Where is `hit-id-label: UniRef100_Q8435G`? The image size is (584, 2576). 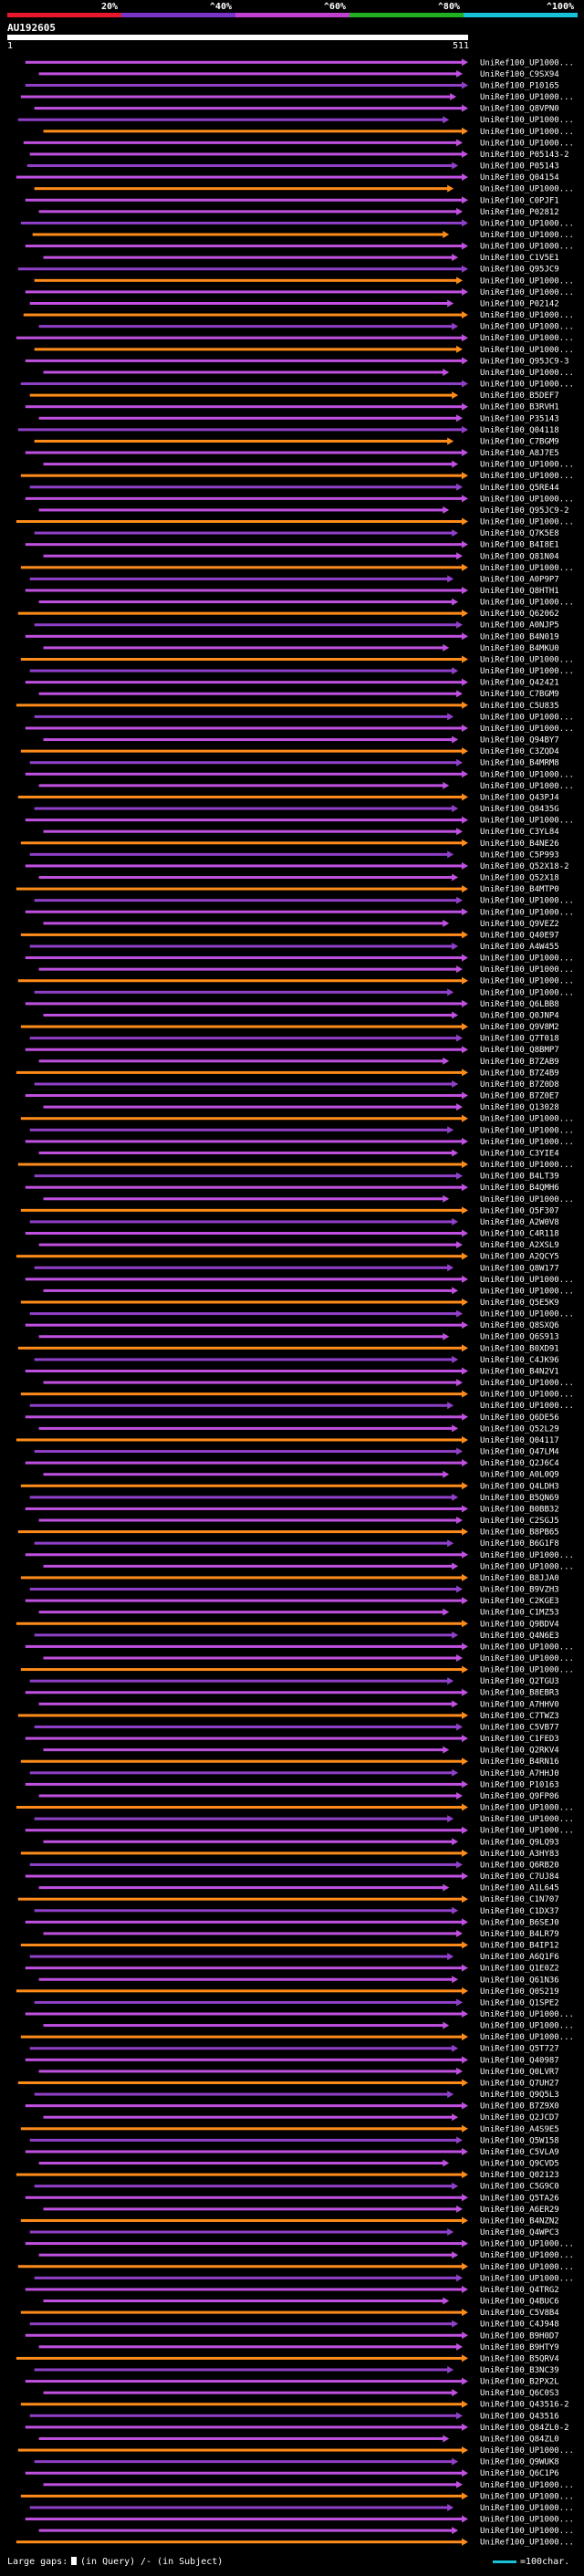
hit-id-label: UniRef100_Q8435G is located at coordinates (519, 809).